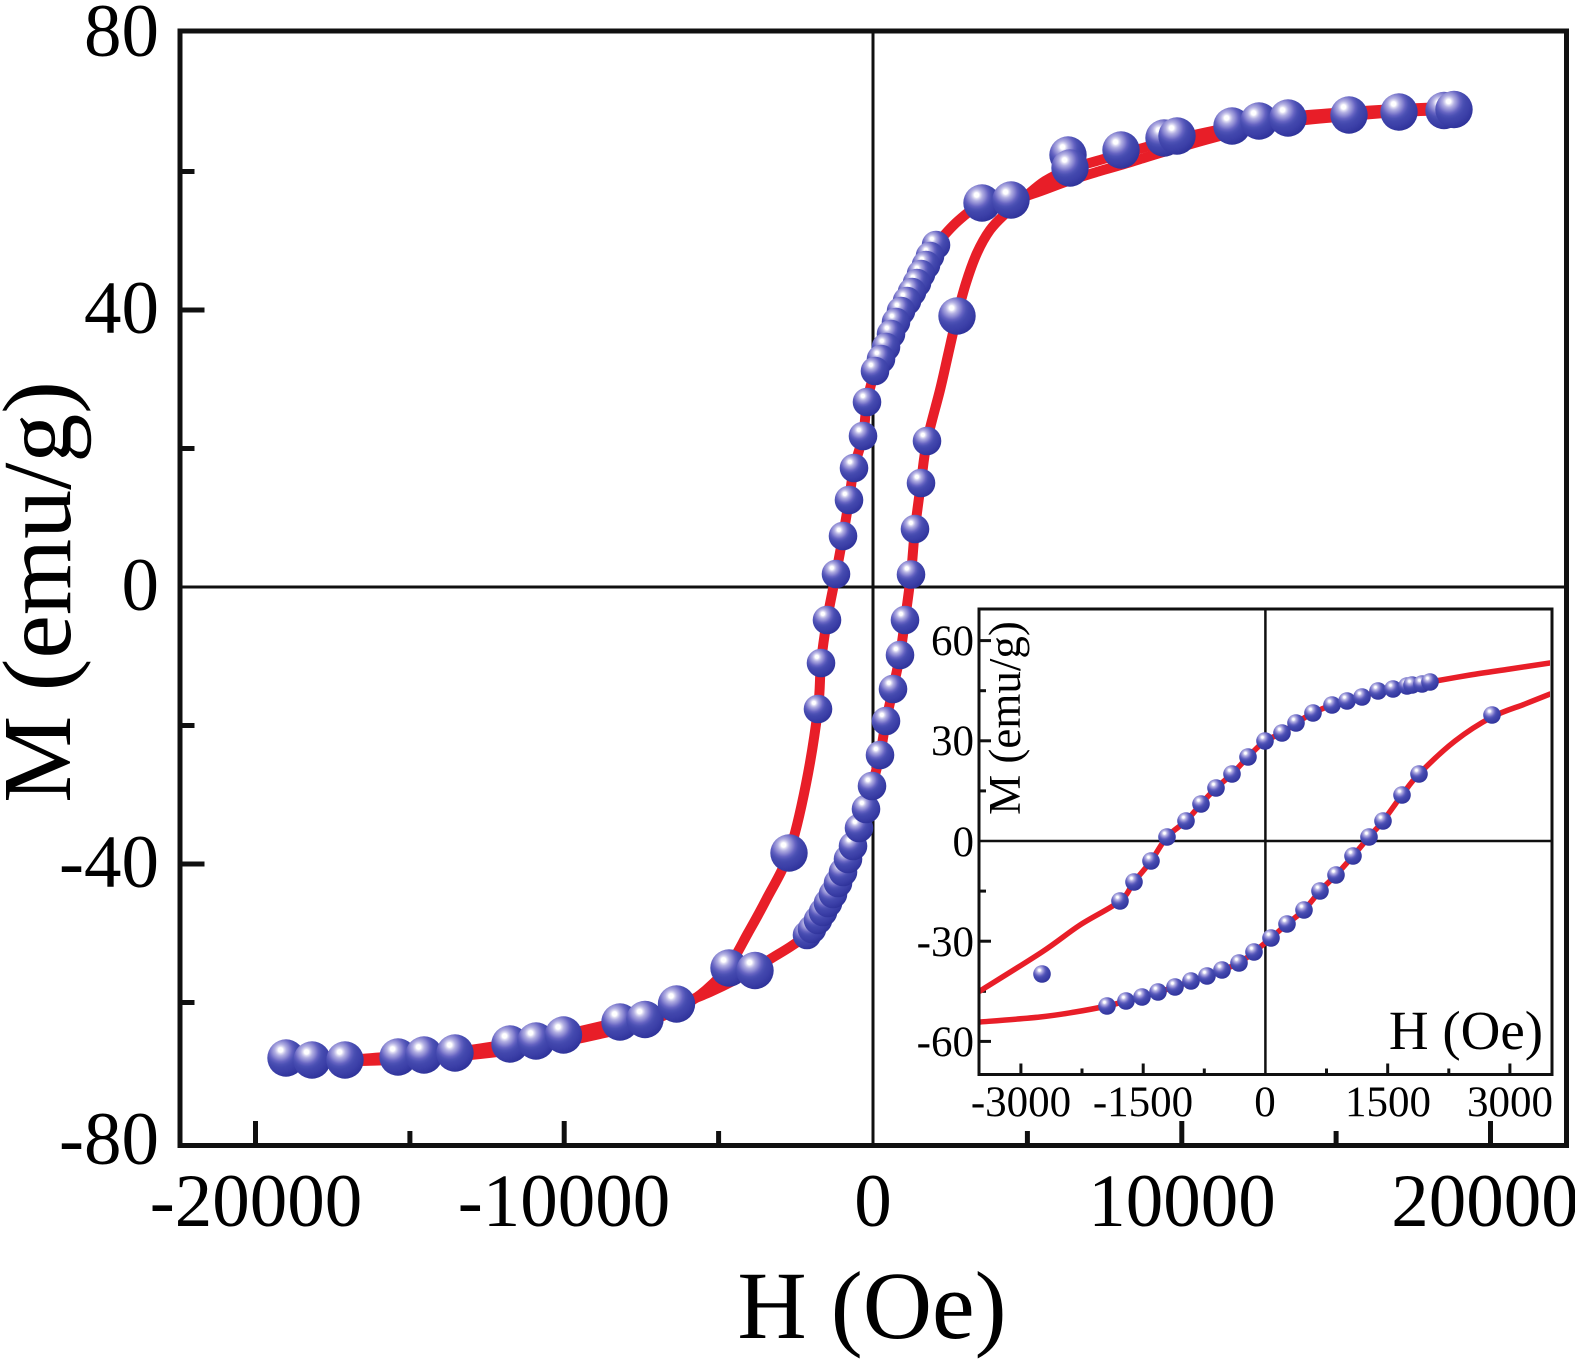  I want to click on svg-text: 30, so click(952, 741).